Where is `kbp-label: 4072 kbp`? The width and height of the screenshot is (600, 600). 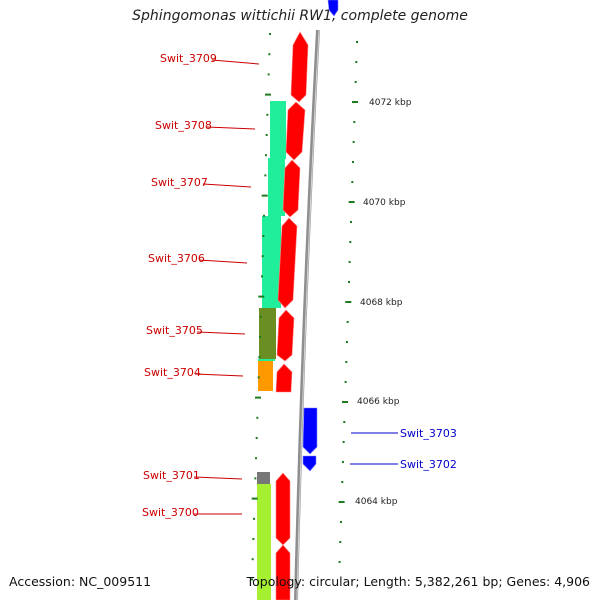
kbp-label: 4072 kbp is located at coordinates (390, 103).